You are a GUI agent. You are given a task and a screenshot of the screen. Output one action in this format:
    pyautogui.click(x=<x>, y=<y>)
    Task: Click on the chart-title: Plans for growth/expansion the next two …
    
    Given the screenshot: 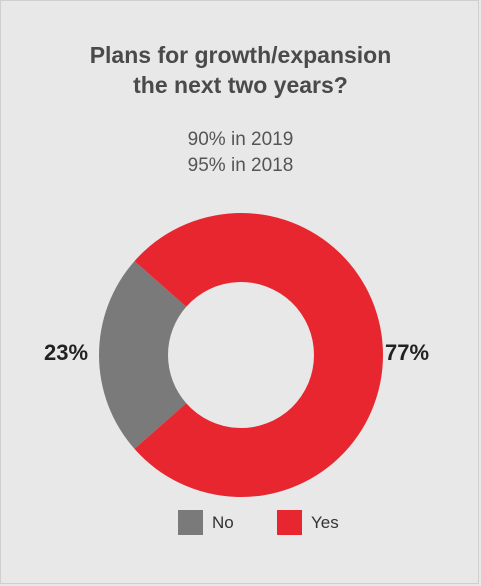 What is the action you would take?
    pyautogui.click(x=240, y=70)
    